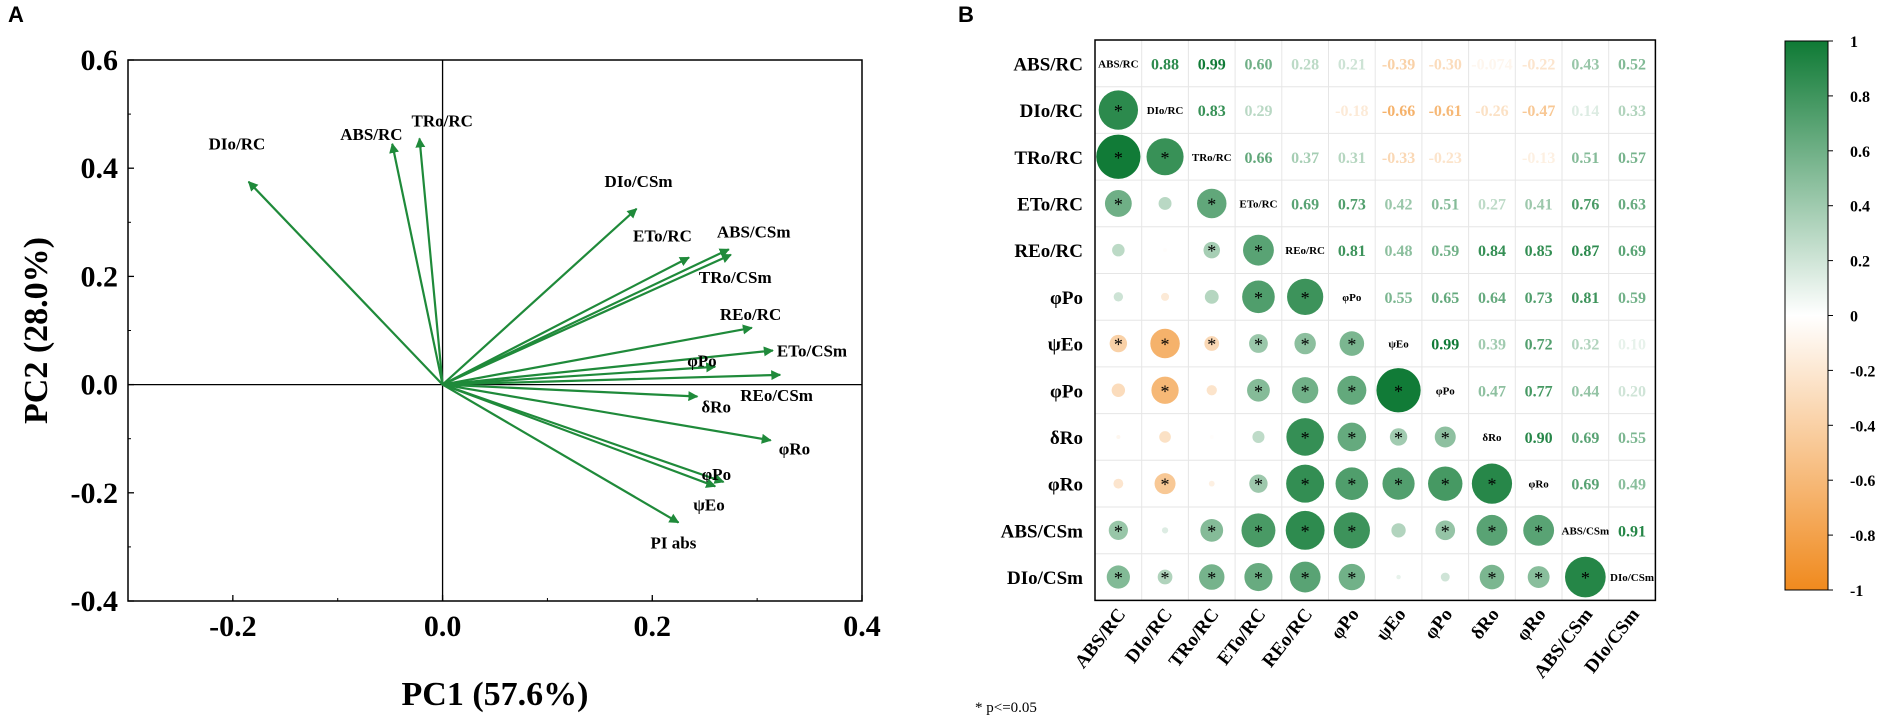 This screenshot has height=724, width=1891. I want to click on correlation-value: 0.76, so click(1585, 204).